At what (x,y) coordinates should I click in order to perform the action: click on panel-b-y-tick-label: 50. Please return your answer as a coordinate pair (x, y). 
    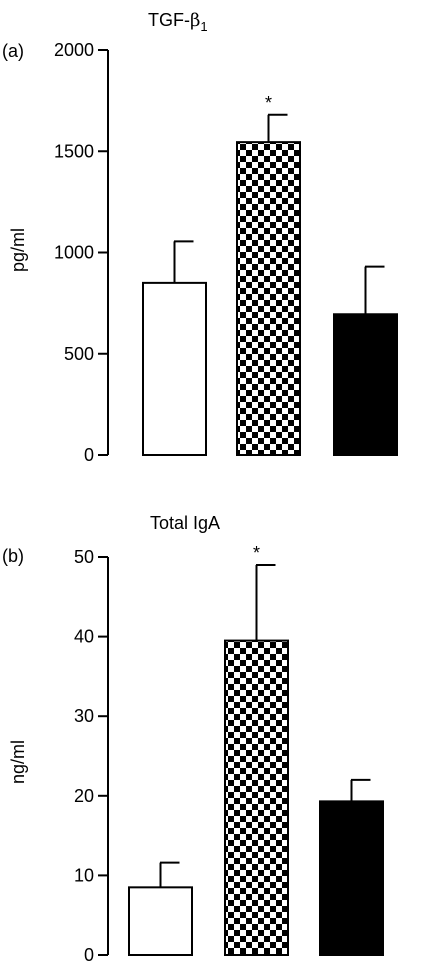
    Looking at the image, I should click on (84, 557).